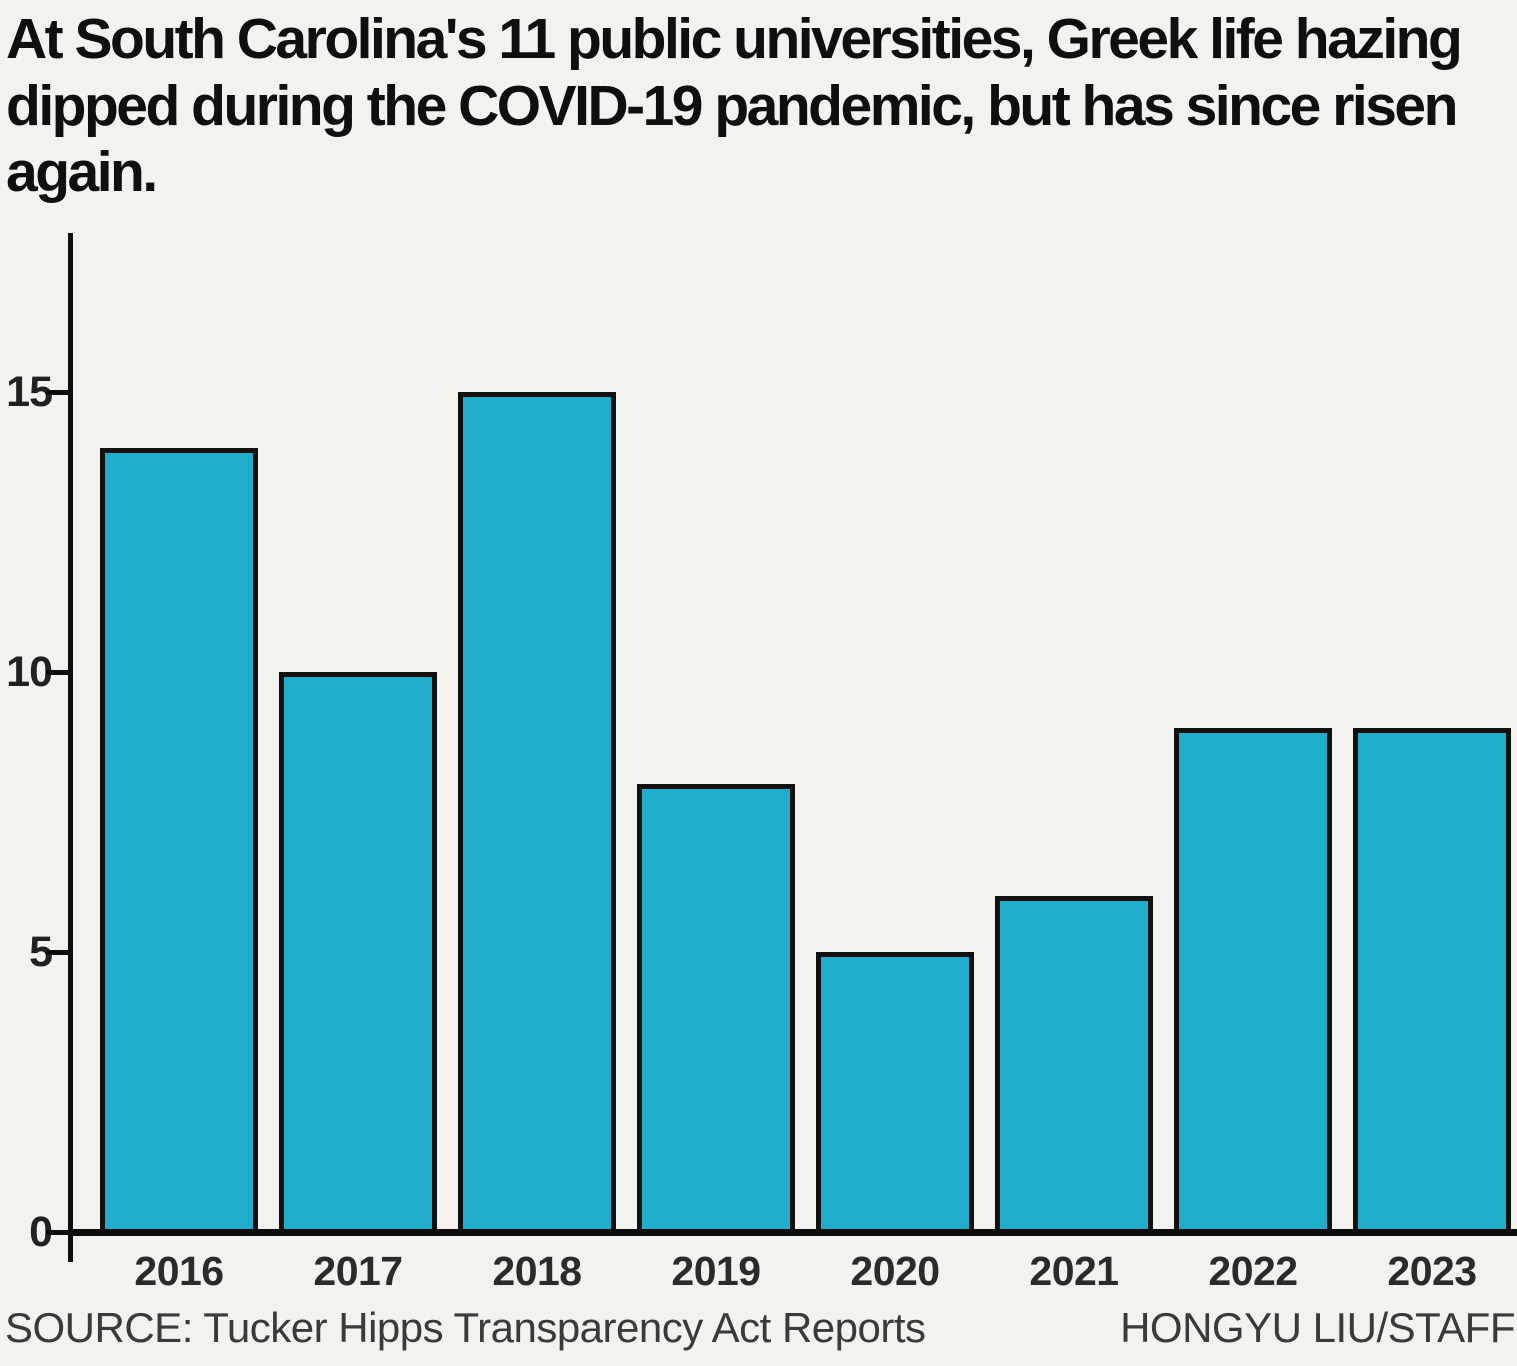 The height and width of the screenshot is (1366, 1517). What do you see at coordinates (29, 672) in the screenshot?
I see `y-tick-label-10: 10` at bounding box center [29, 672].